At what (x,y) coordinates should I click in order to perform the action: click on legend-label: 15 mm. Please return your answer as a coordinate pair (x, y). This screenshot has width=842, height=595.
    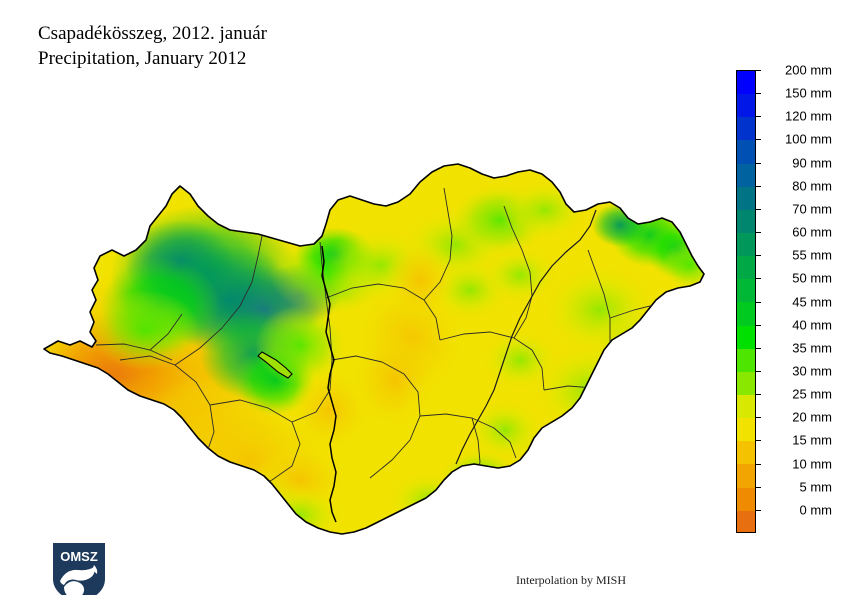
    Looking at the image, I should click on (812, 440).